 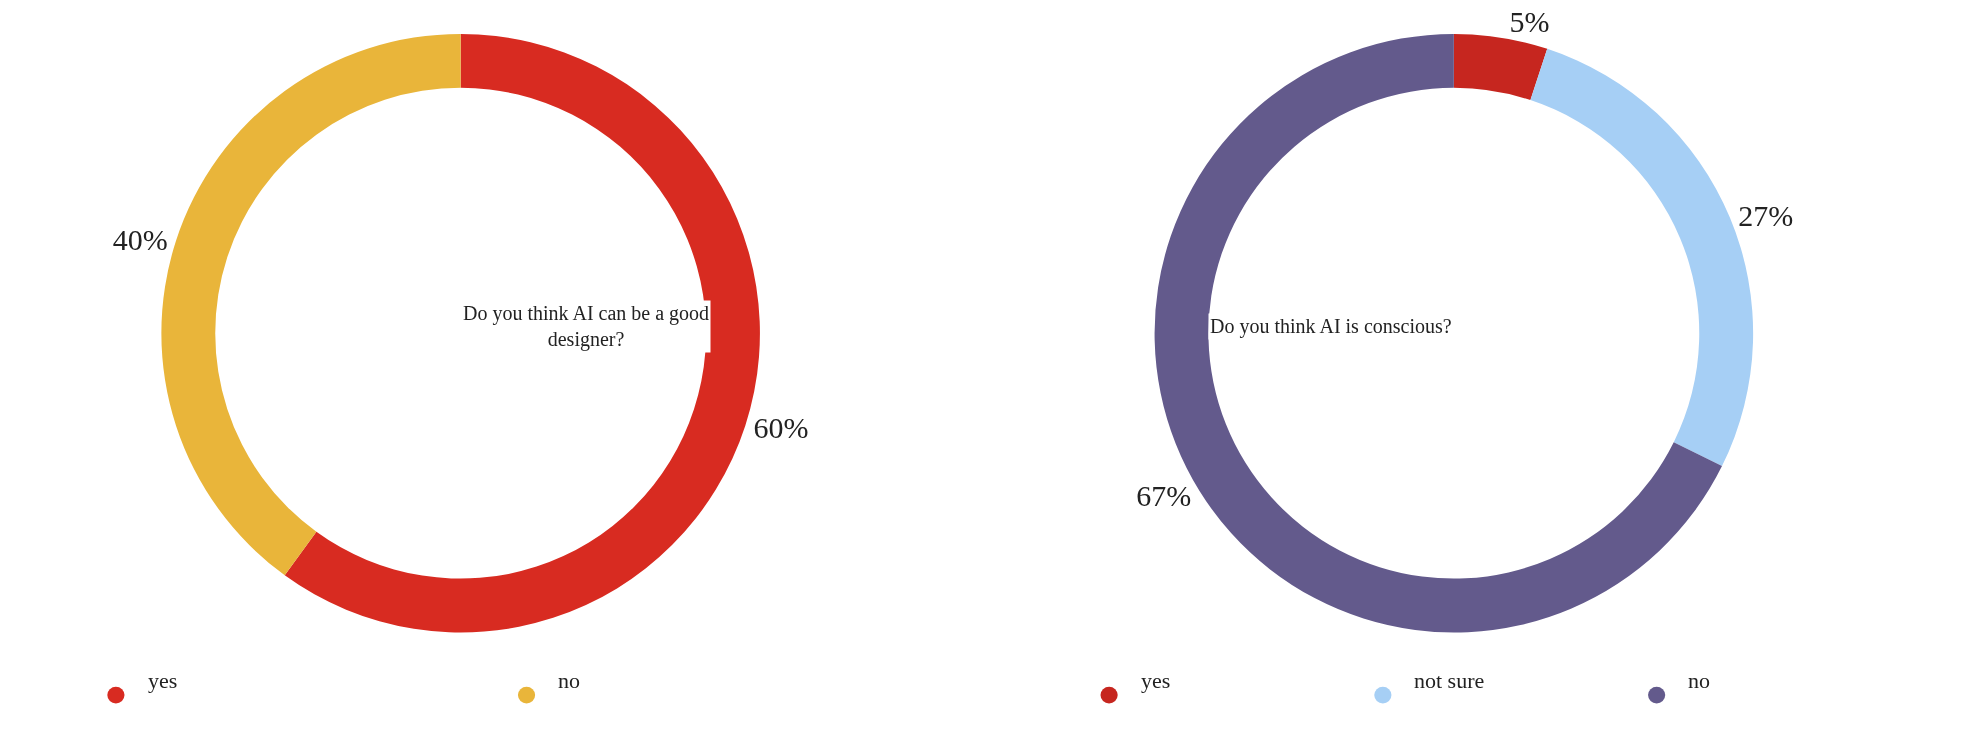 I want to click on legend-label: not sure, so click(x=1449, y=680).